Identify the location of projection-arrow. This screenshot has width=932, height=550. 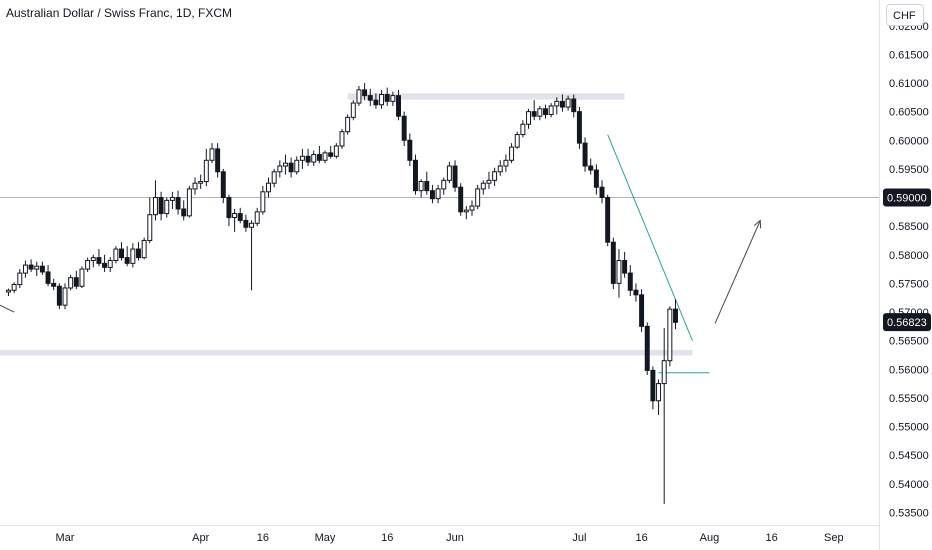
(737, 272).